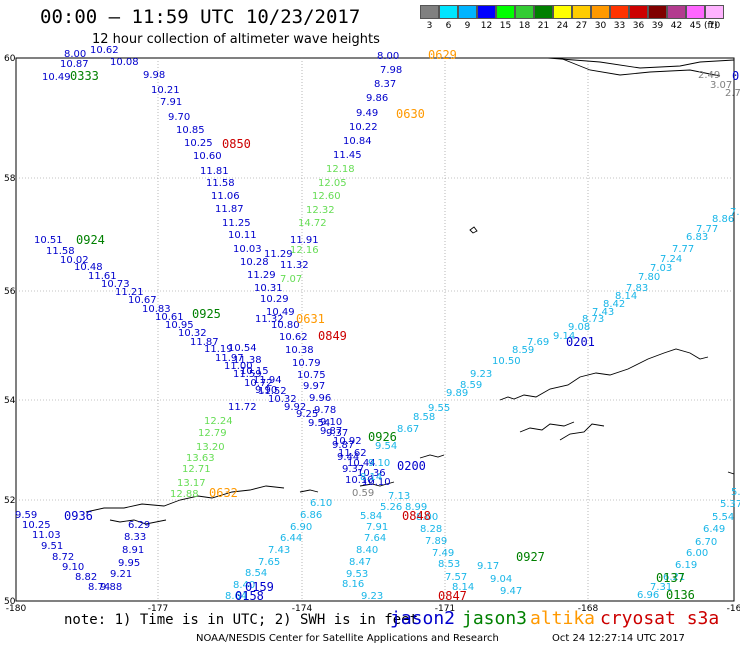 Image resolution: width=740 pixels, height=650 pixels. What do you see at coordinates (74, 260) in the screenshot?
I see `wave-height-value: 10.02` at bounding box center [74, 260].